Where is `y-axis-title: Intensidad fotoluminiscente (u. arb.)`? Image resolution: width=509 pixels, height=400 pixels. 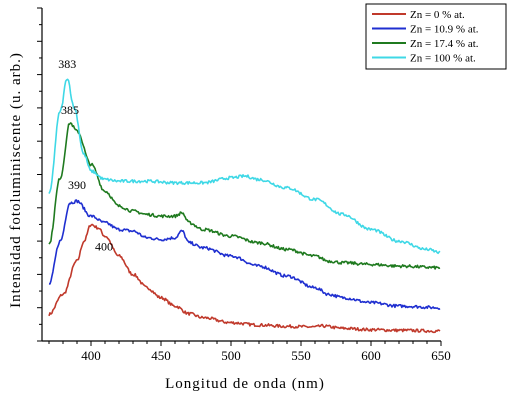 y-axis-title: Intensidad fotoluminiscente (u. arb.) is located at coordinates (16, 180).